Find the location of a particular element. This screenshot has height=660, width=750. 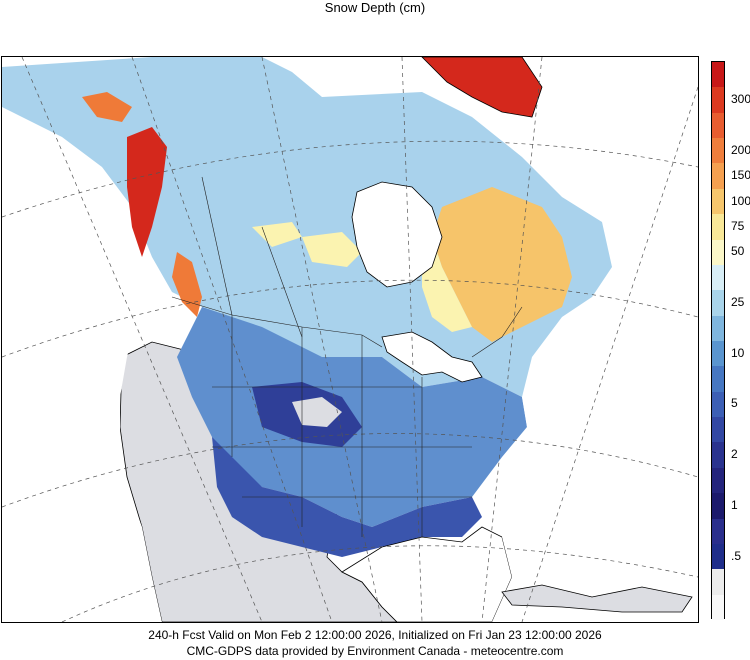

snow-region-bc-very-deep is located at coordinates (187, 284).